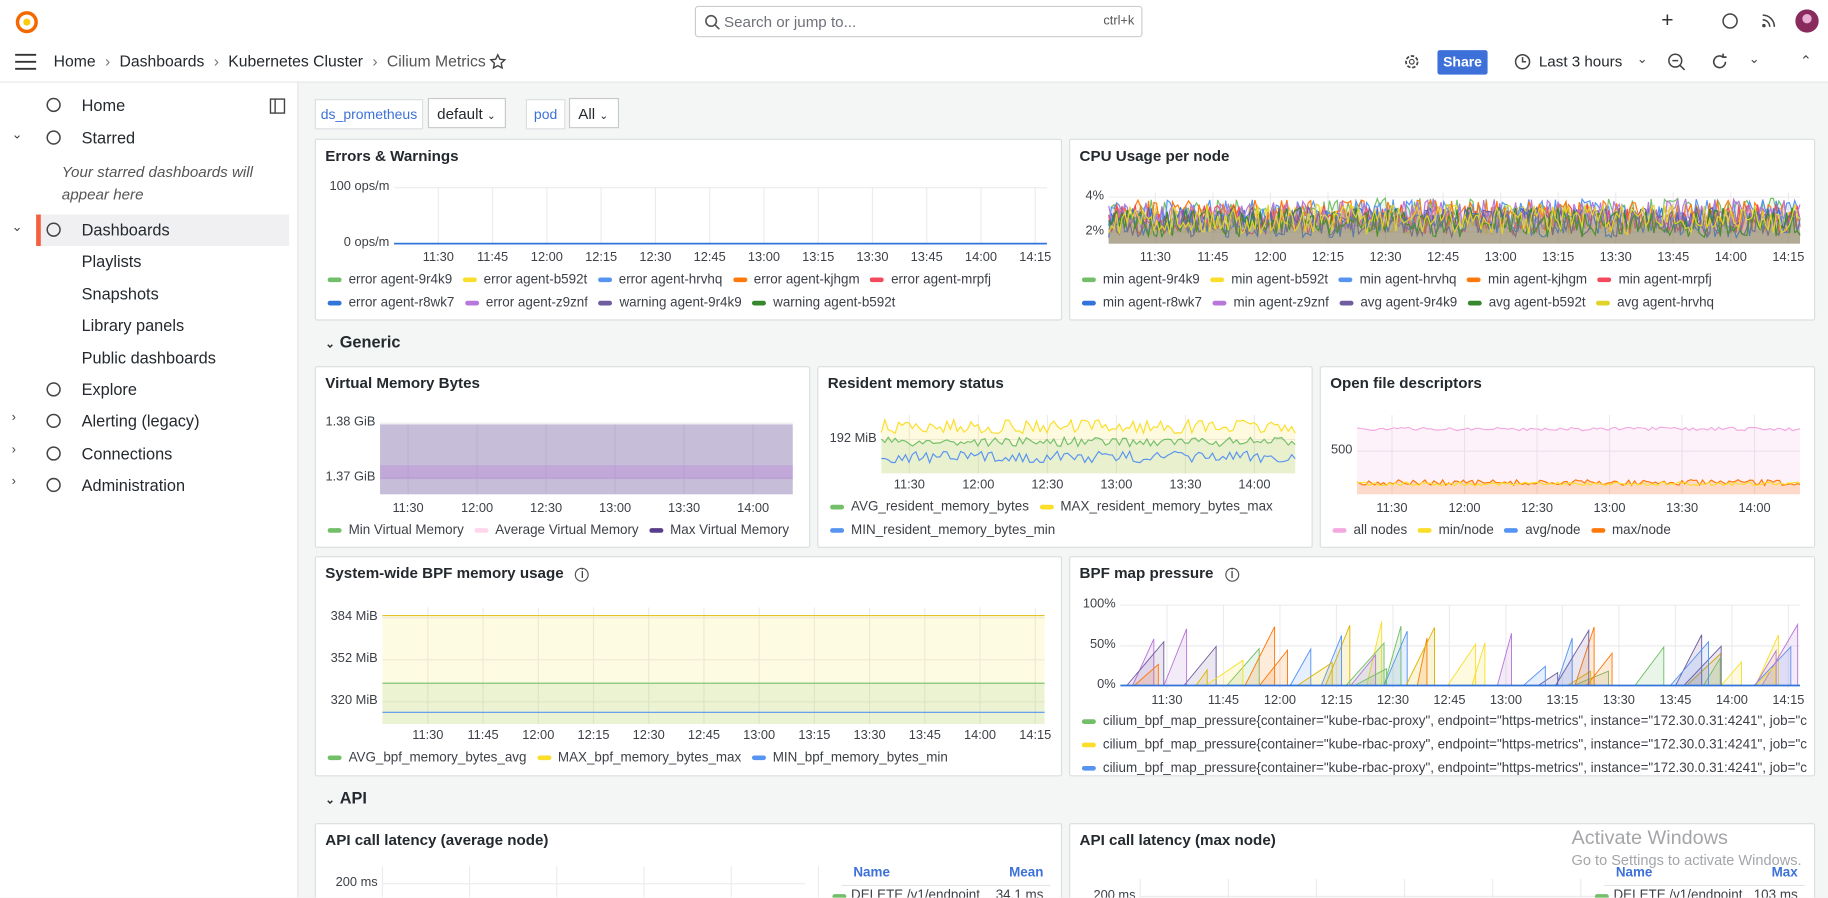 The width and height of the screenshot is (1828, 898). What do you see at coordinates (277, 106) in the screenshot?
I see `dock-icon` at bounding box center [277, 106].